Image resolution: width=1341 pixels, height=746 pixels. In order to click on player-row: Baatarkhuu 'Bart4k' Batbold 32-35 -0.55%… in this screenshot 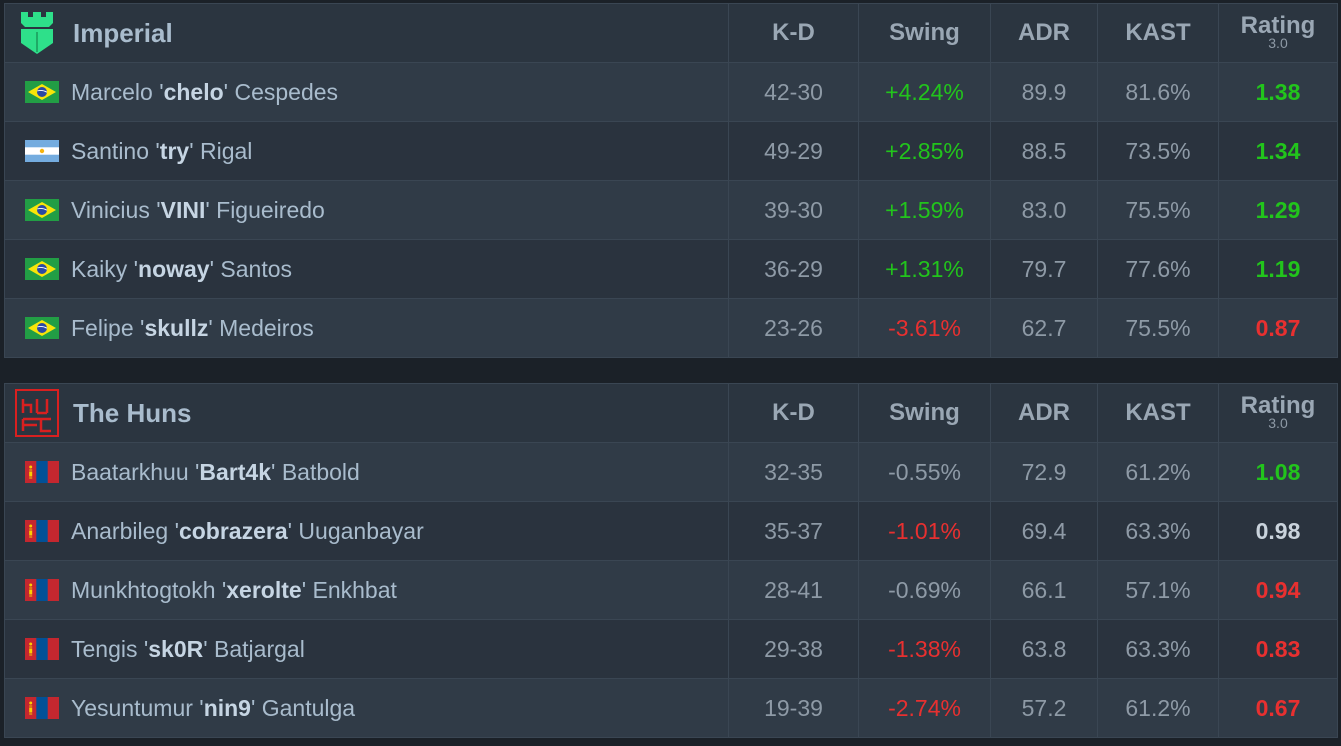, I will do `click(671, 472)`.